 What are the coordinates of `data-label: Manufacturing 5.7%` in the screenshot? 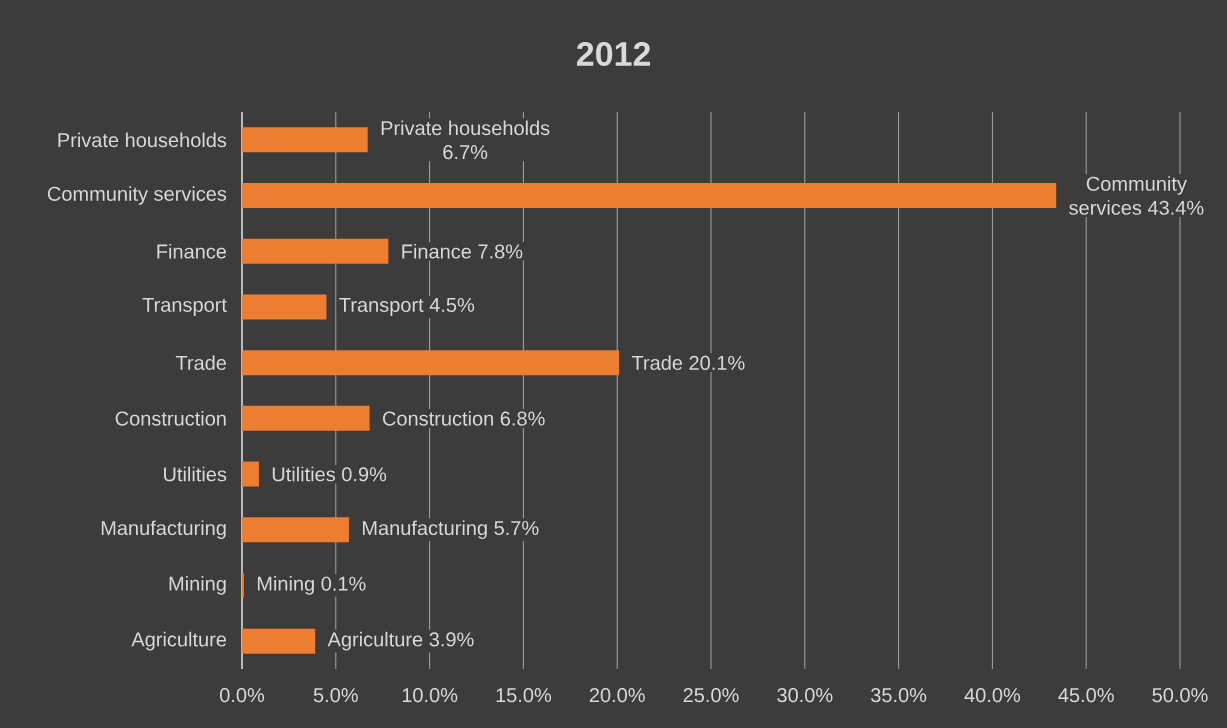 It's located at (450, 530).